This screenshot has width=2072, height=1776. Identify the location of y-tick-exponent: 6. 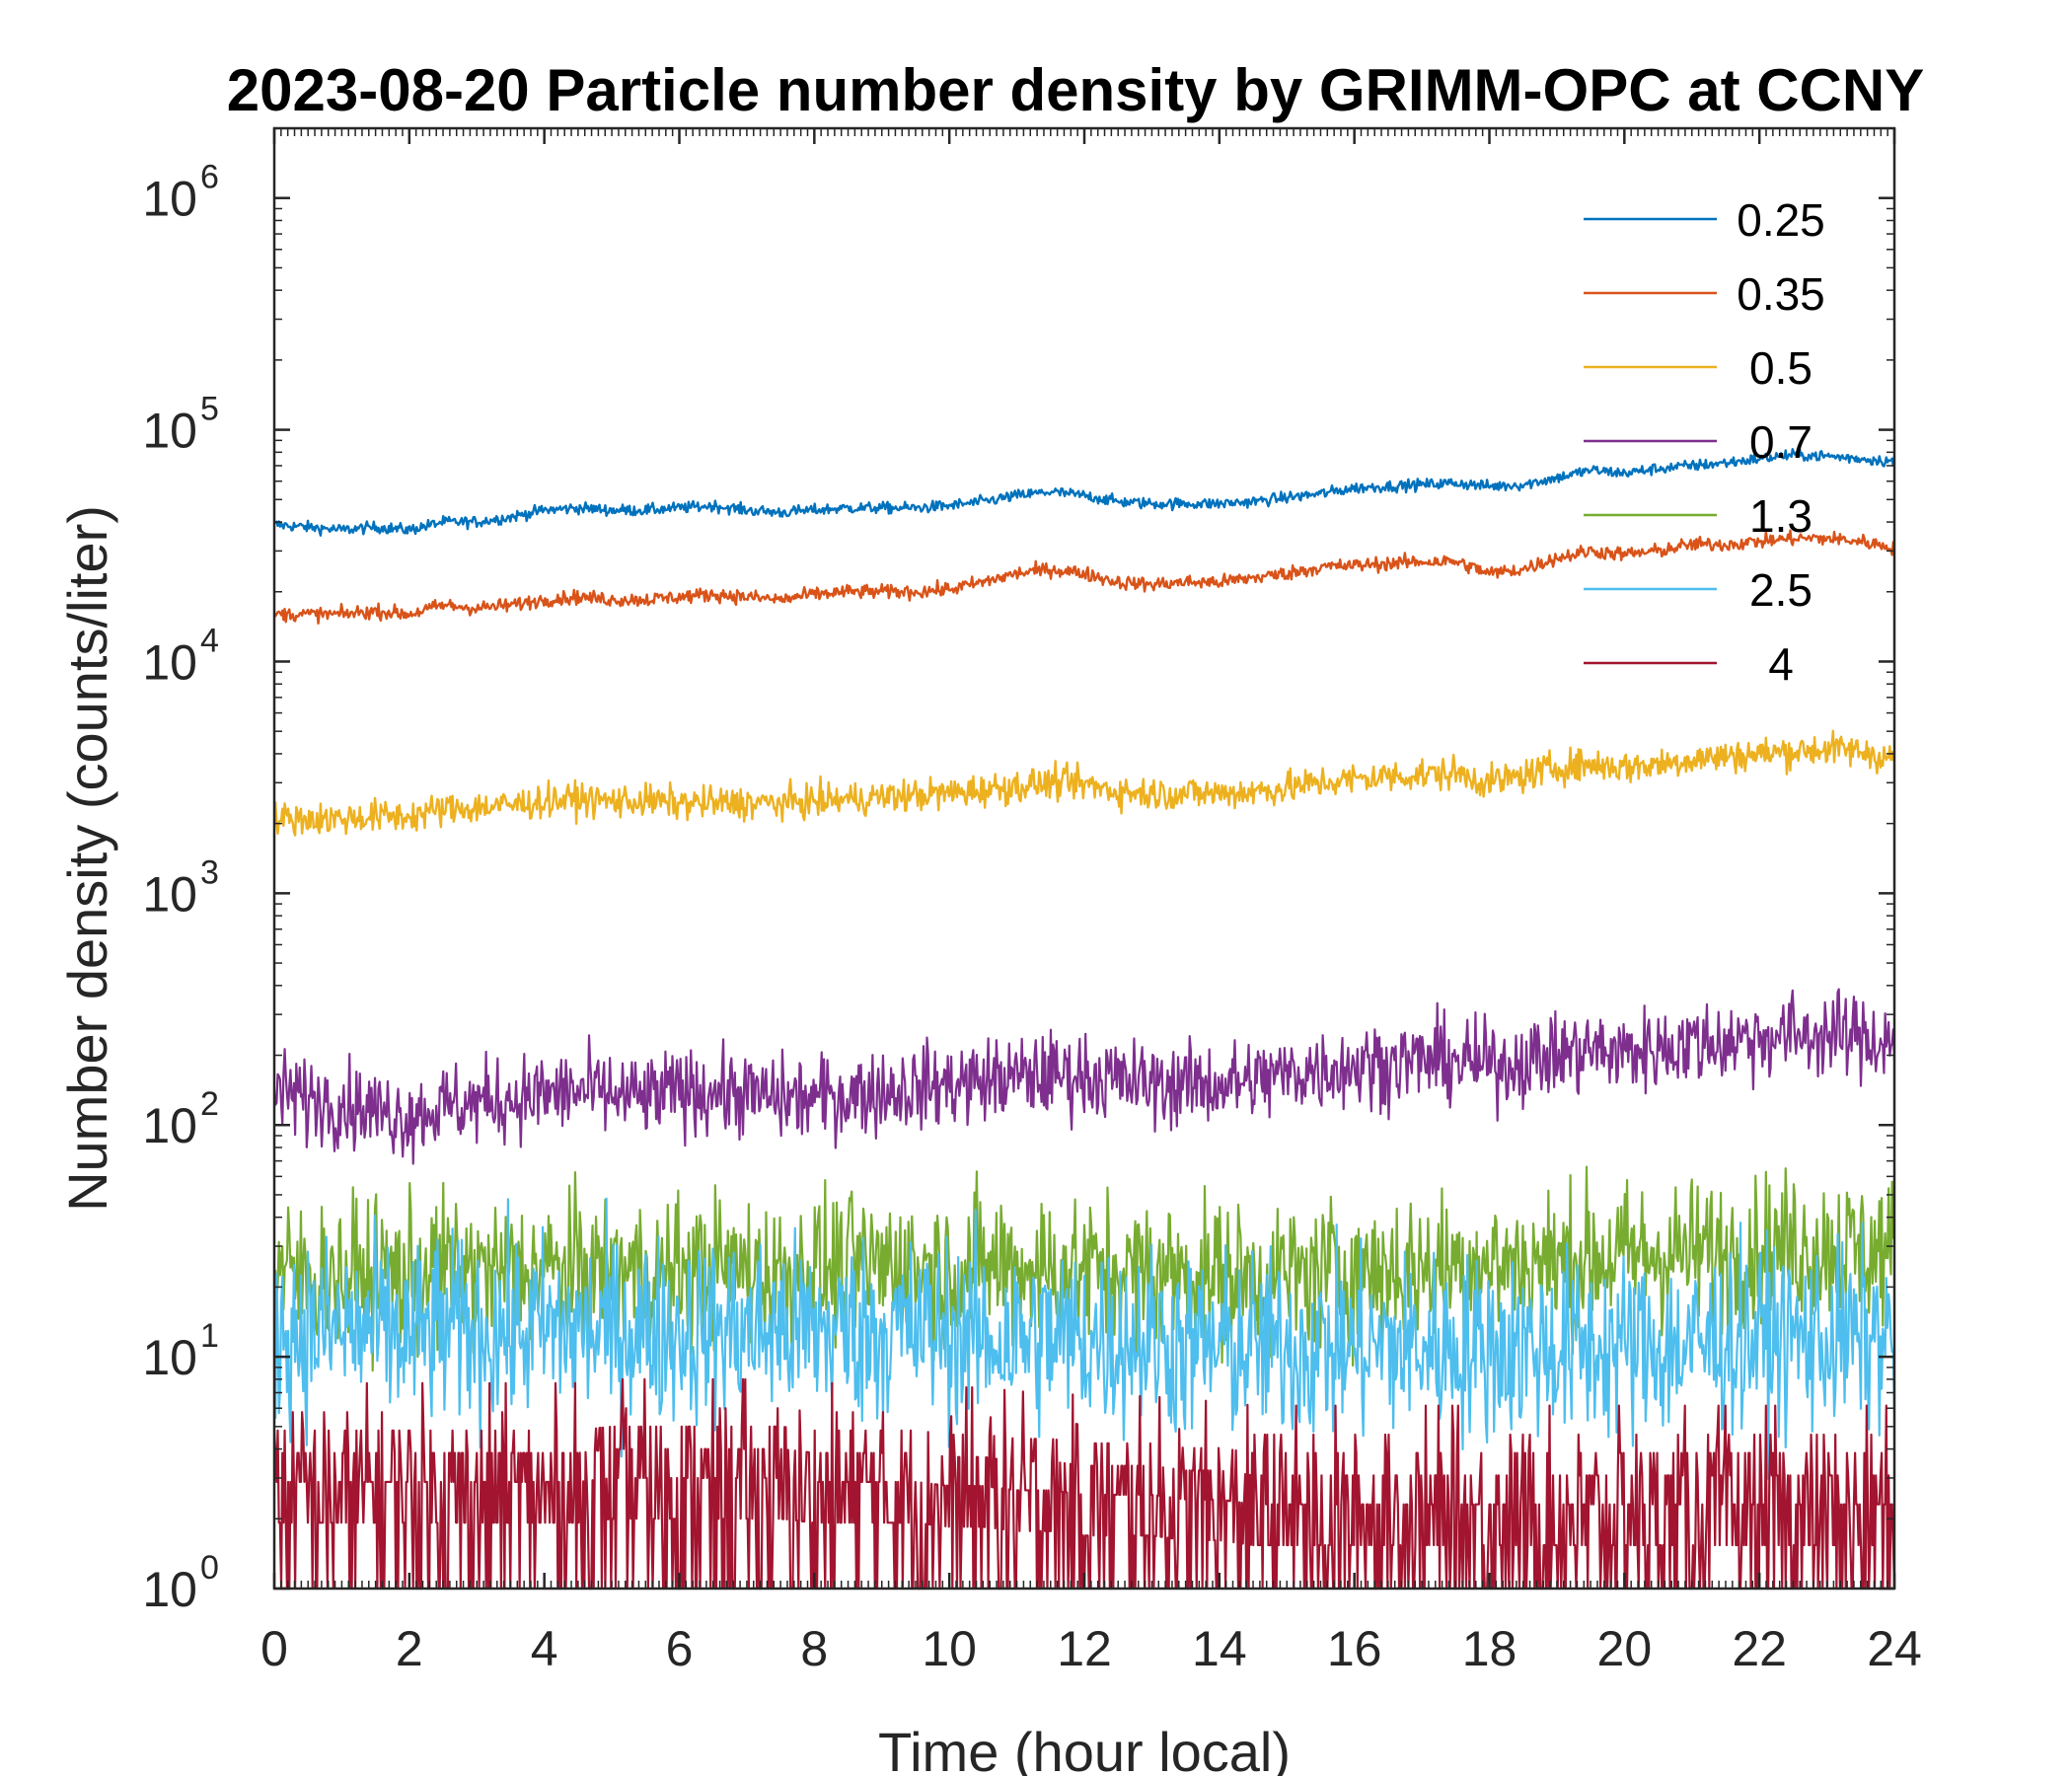
(210, 178).